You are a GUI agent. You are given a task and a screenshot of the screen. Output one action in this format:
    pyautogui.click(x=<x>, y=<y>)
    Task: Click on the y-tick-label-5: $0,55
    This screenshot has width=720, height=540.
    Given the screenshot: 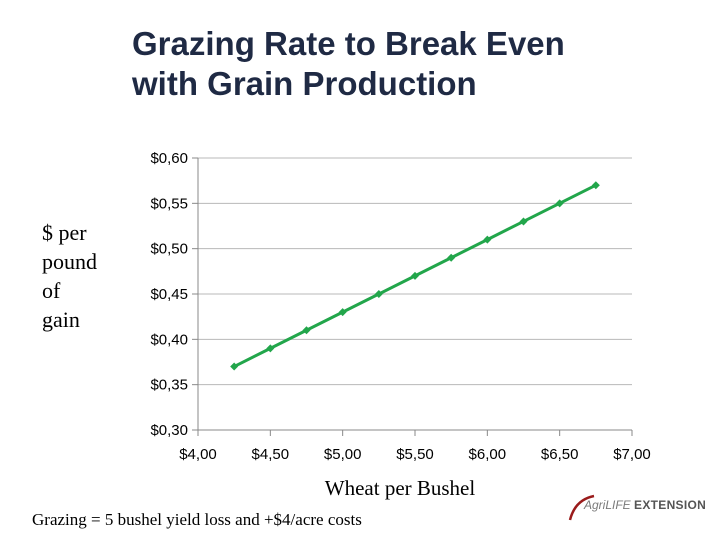 What is the action you would take?
    pyautogui.click(x=169, y=203)
    